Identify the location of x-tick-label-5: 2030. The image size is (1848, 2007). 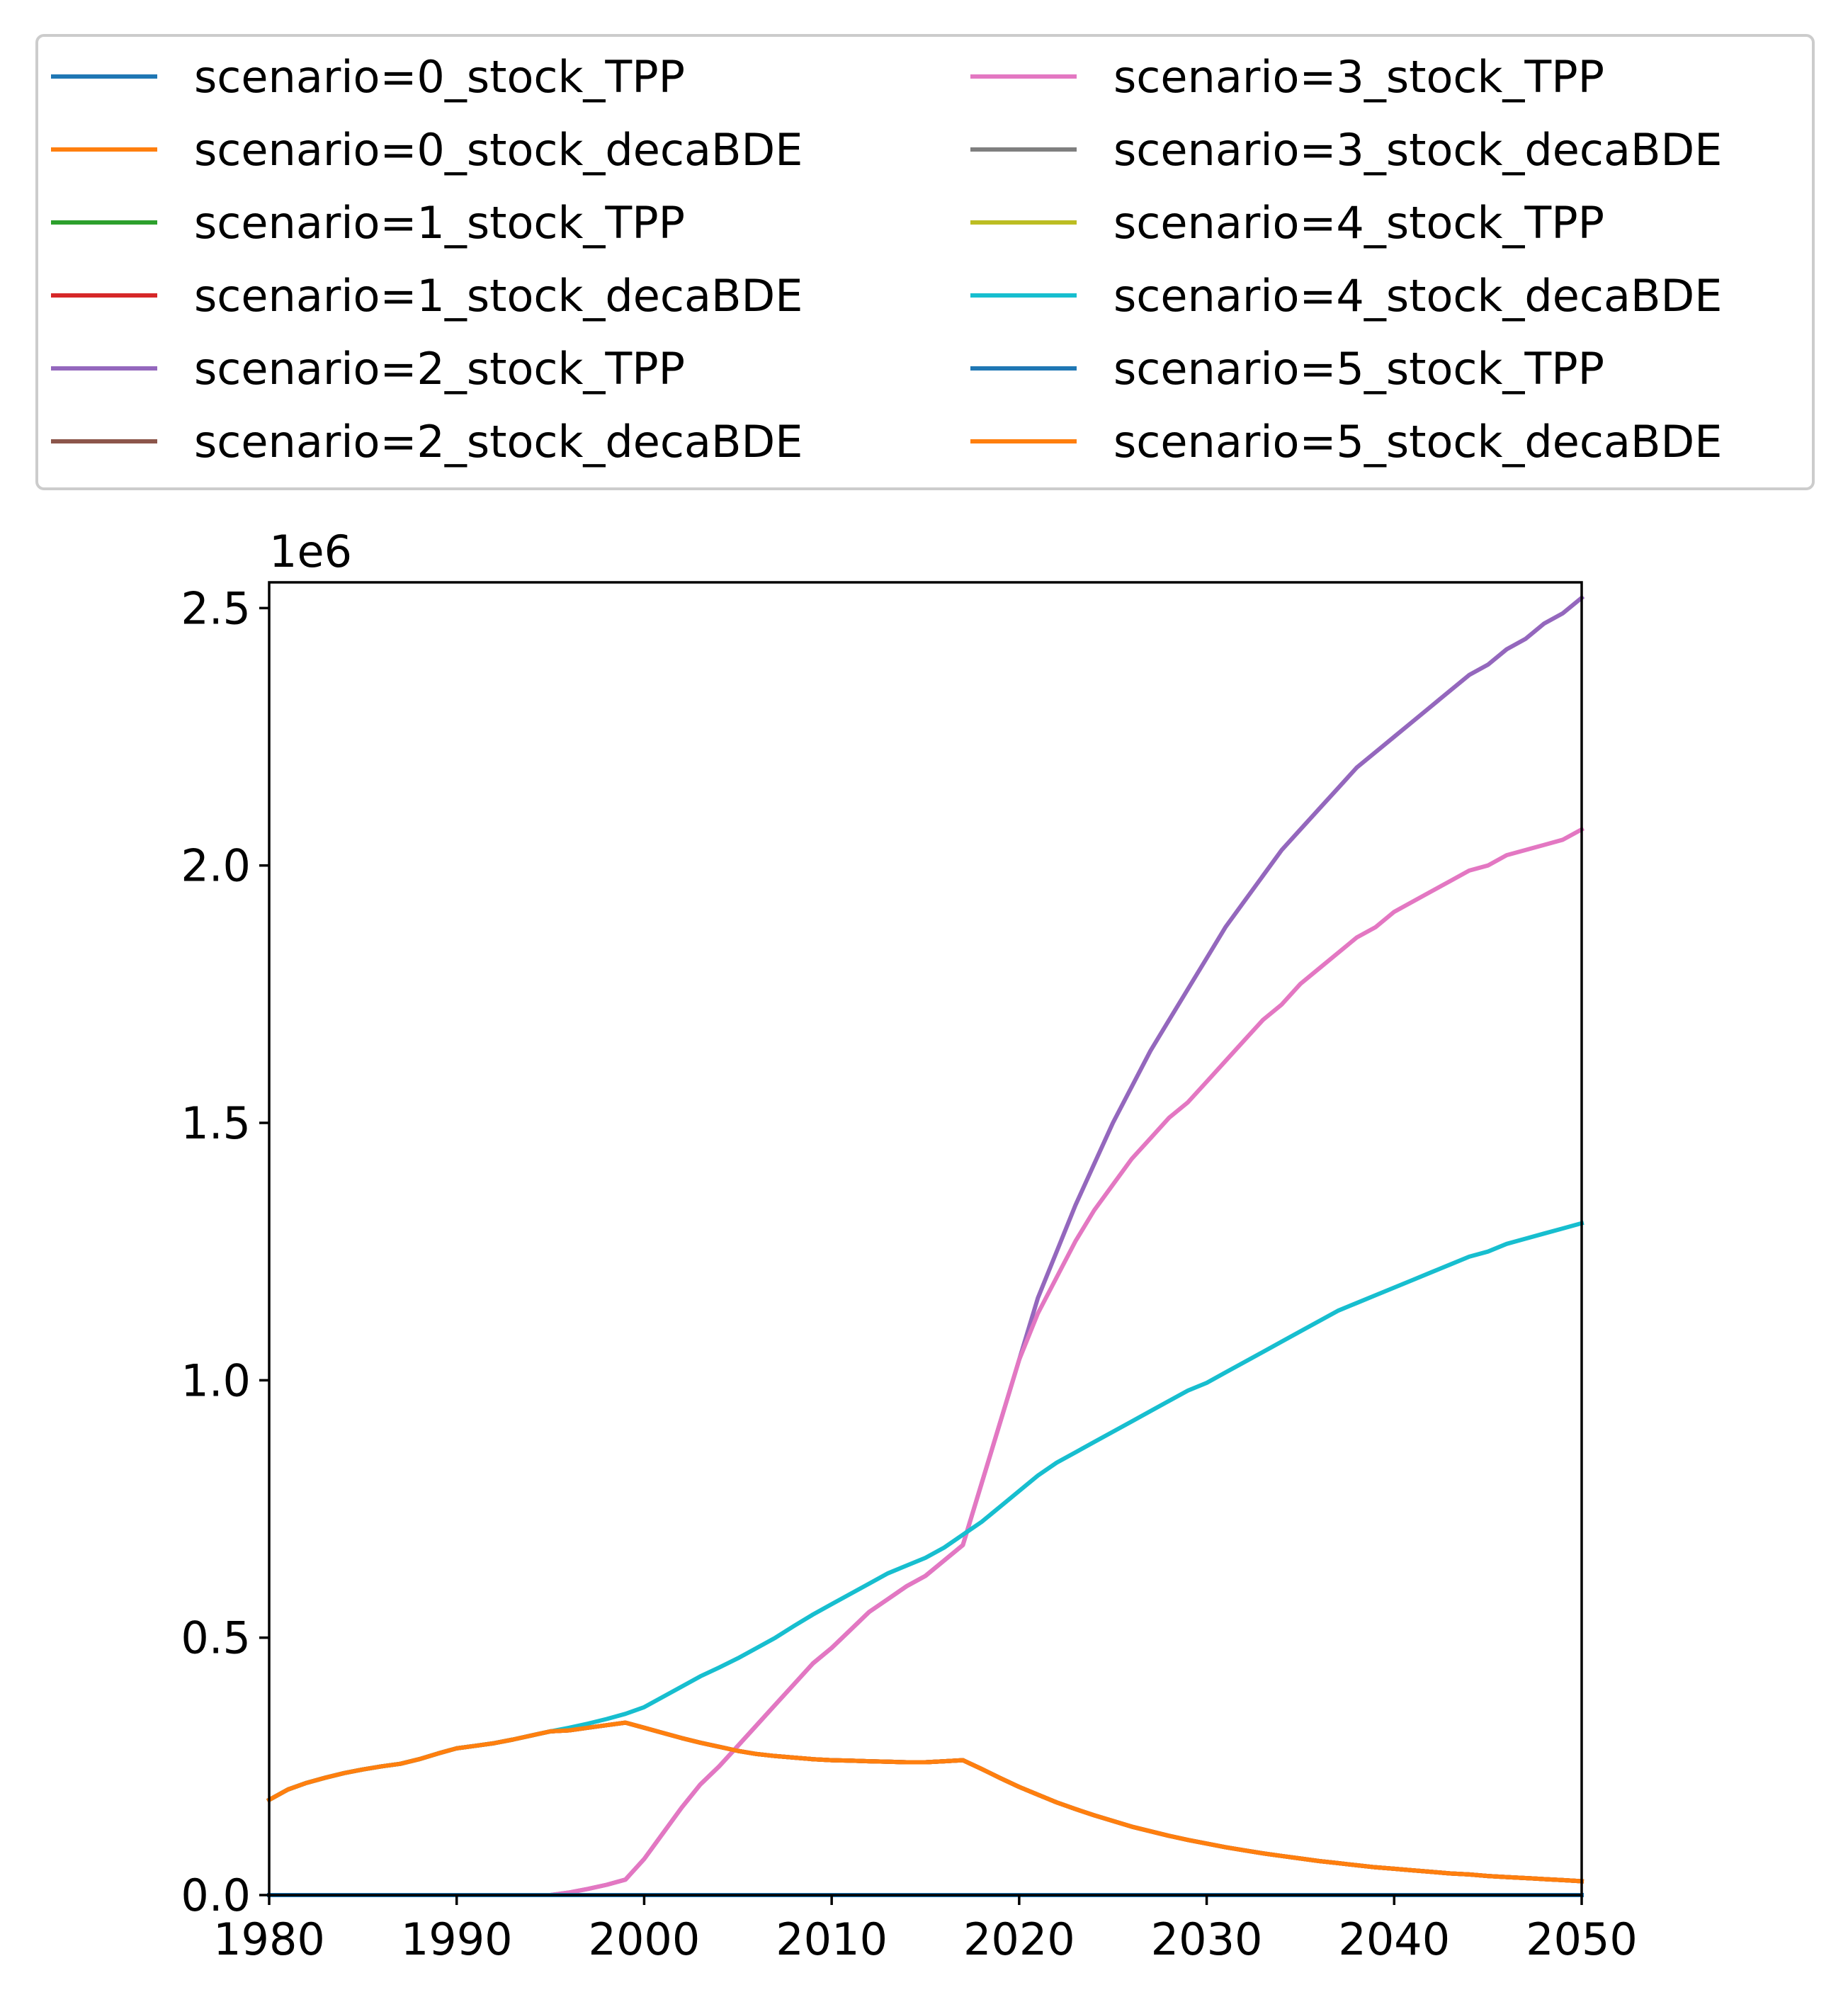
(1207, 1939).